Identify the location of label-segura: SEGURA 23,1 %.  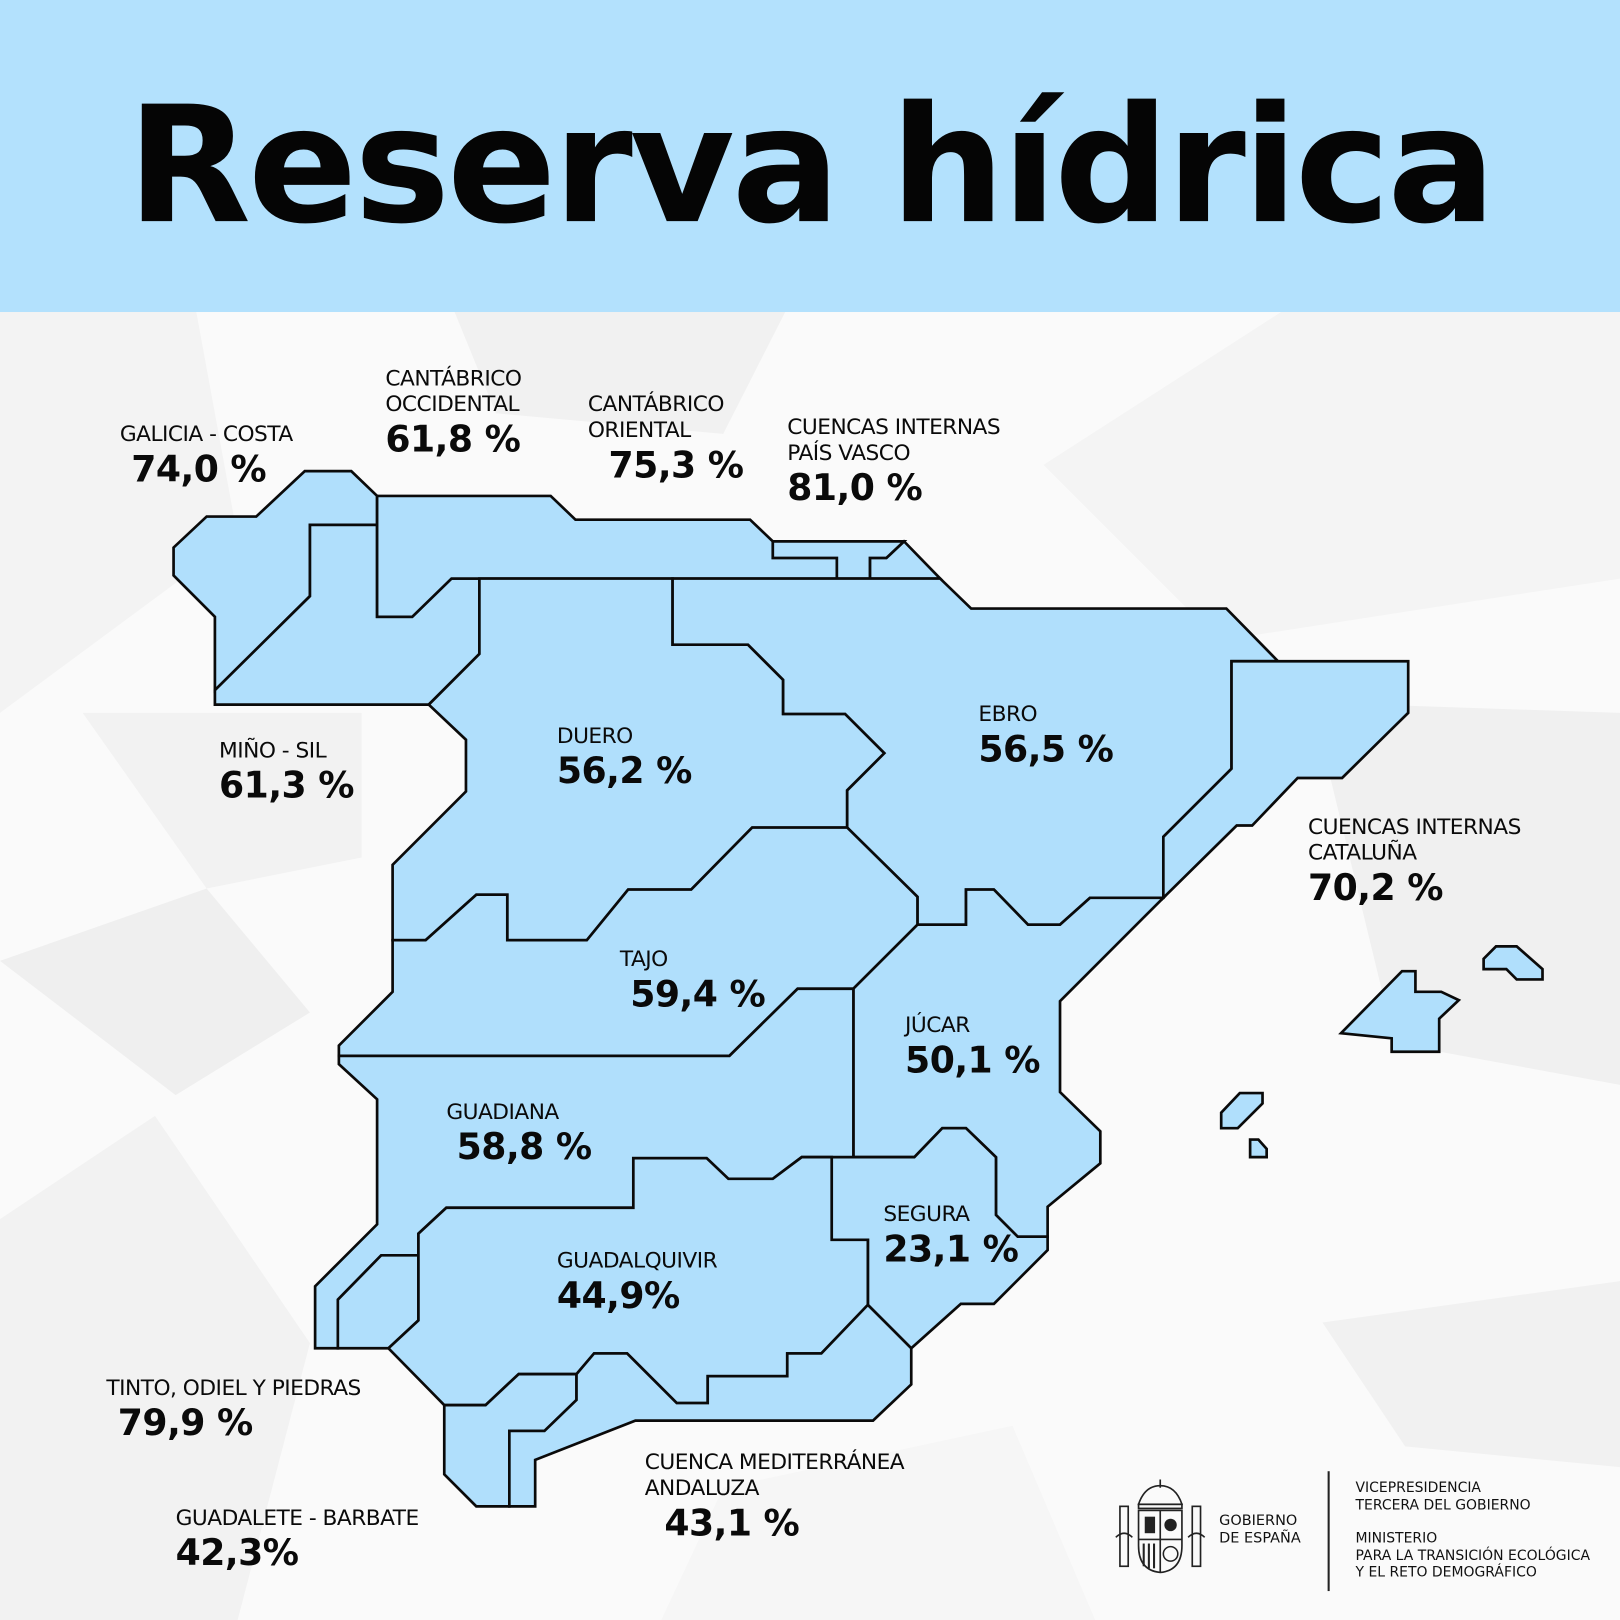
(951, 1236).